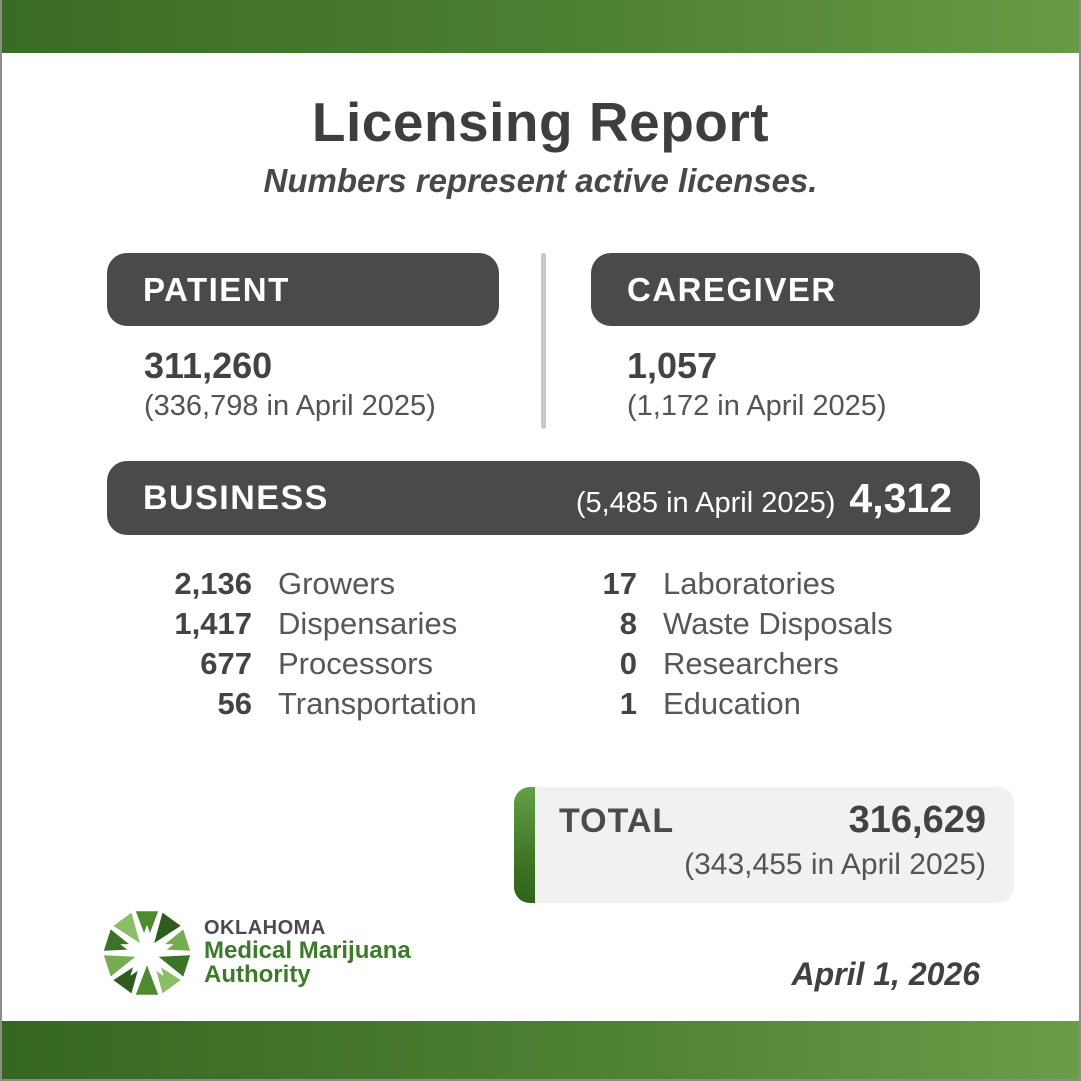 Image resolution: width=1081 pixels, height=1081 pixels. I want to click on caregiver-header-pill: CAREGIVER, so click(785, 289).